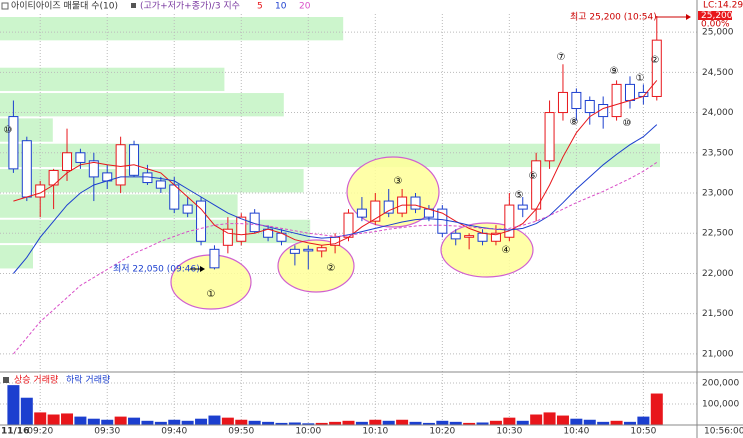 This screenshot has height=438, width=743. I want to click on x-tick-label: 10:30, so click(509, 432).